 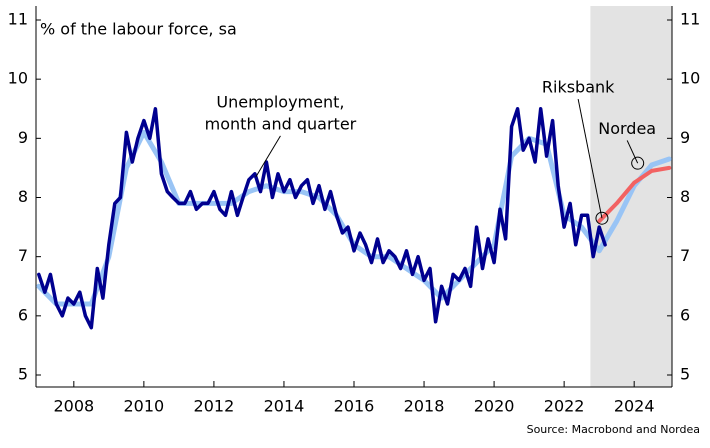 I want to click on annotation: Nordea, so click(x=627, y=128).